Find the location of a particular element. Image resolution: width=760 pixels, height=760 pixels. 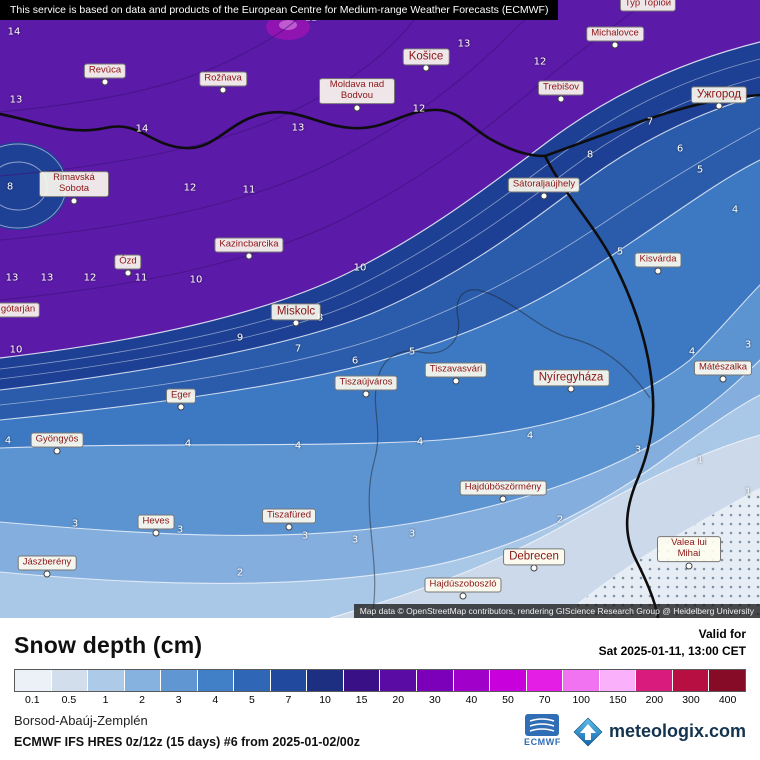

city-label: Eger is located at coordinates (181, 396).